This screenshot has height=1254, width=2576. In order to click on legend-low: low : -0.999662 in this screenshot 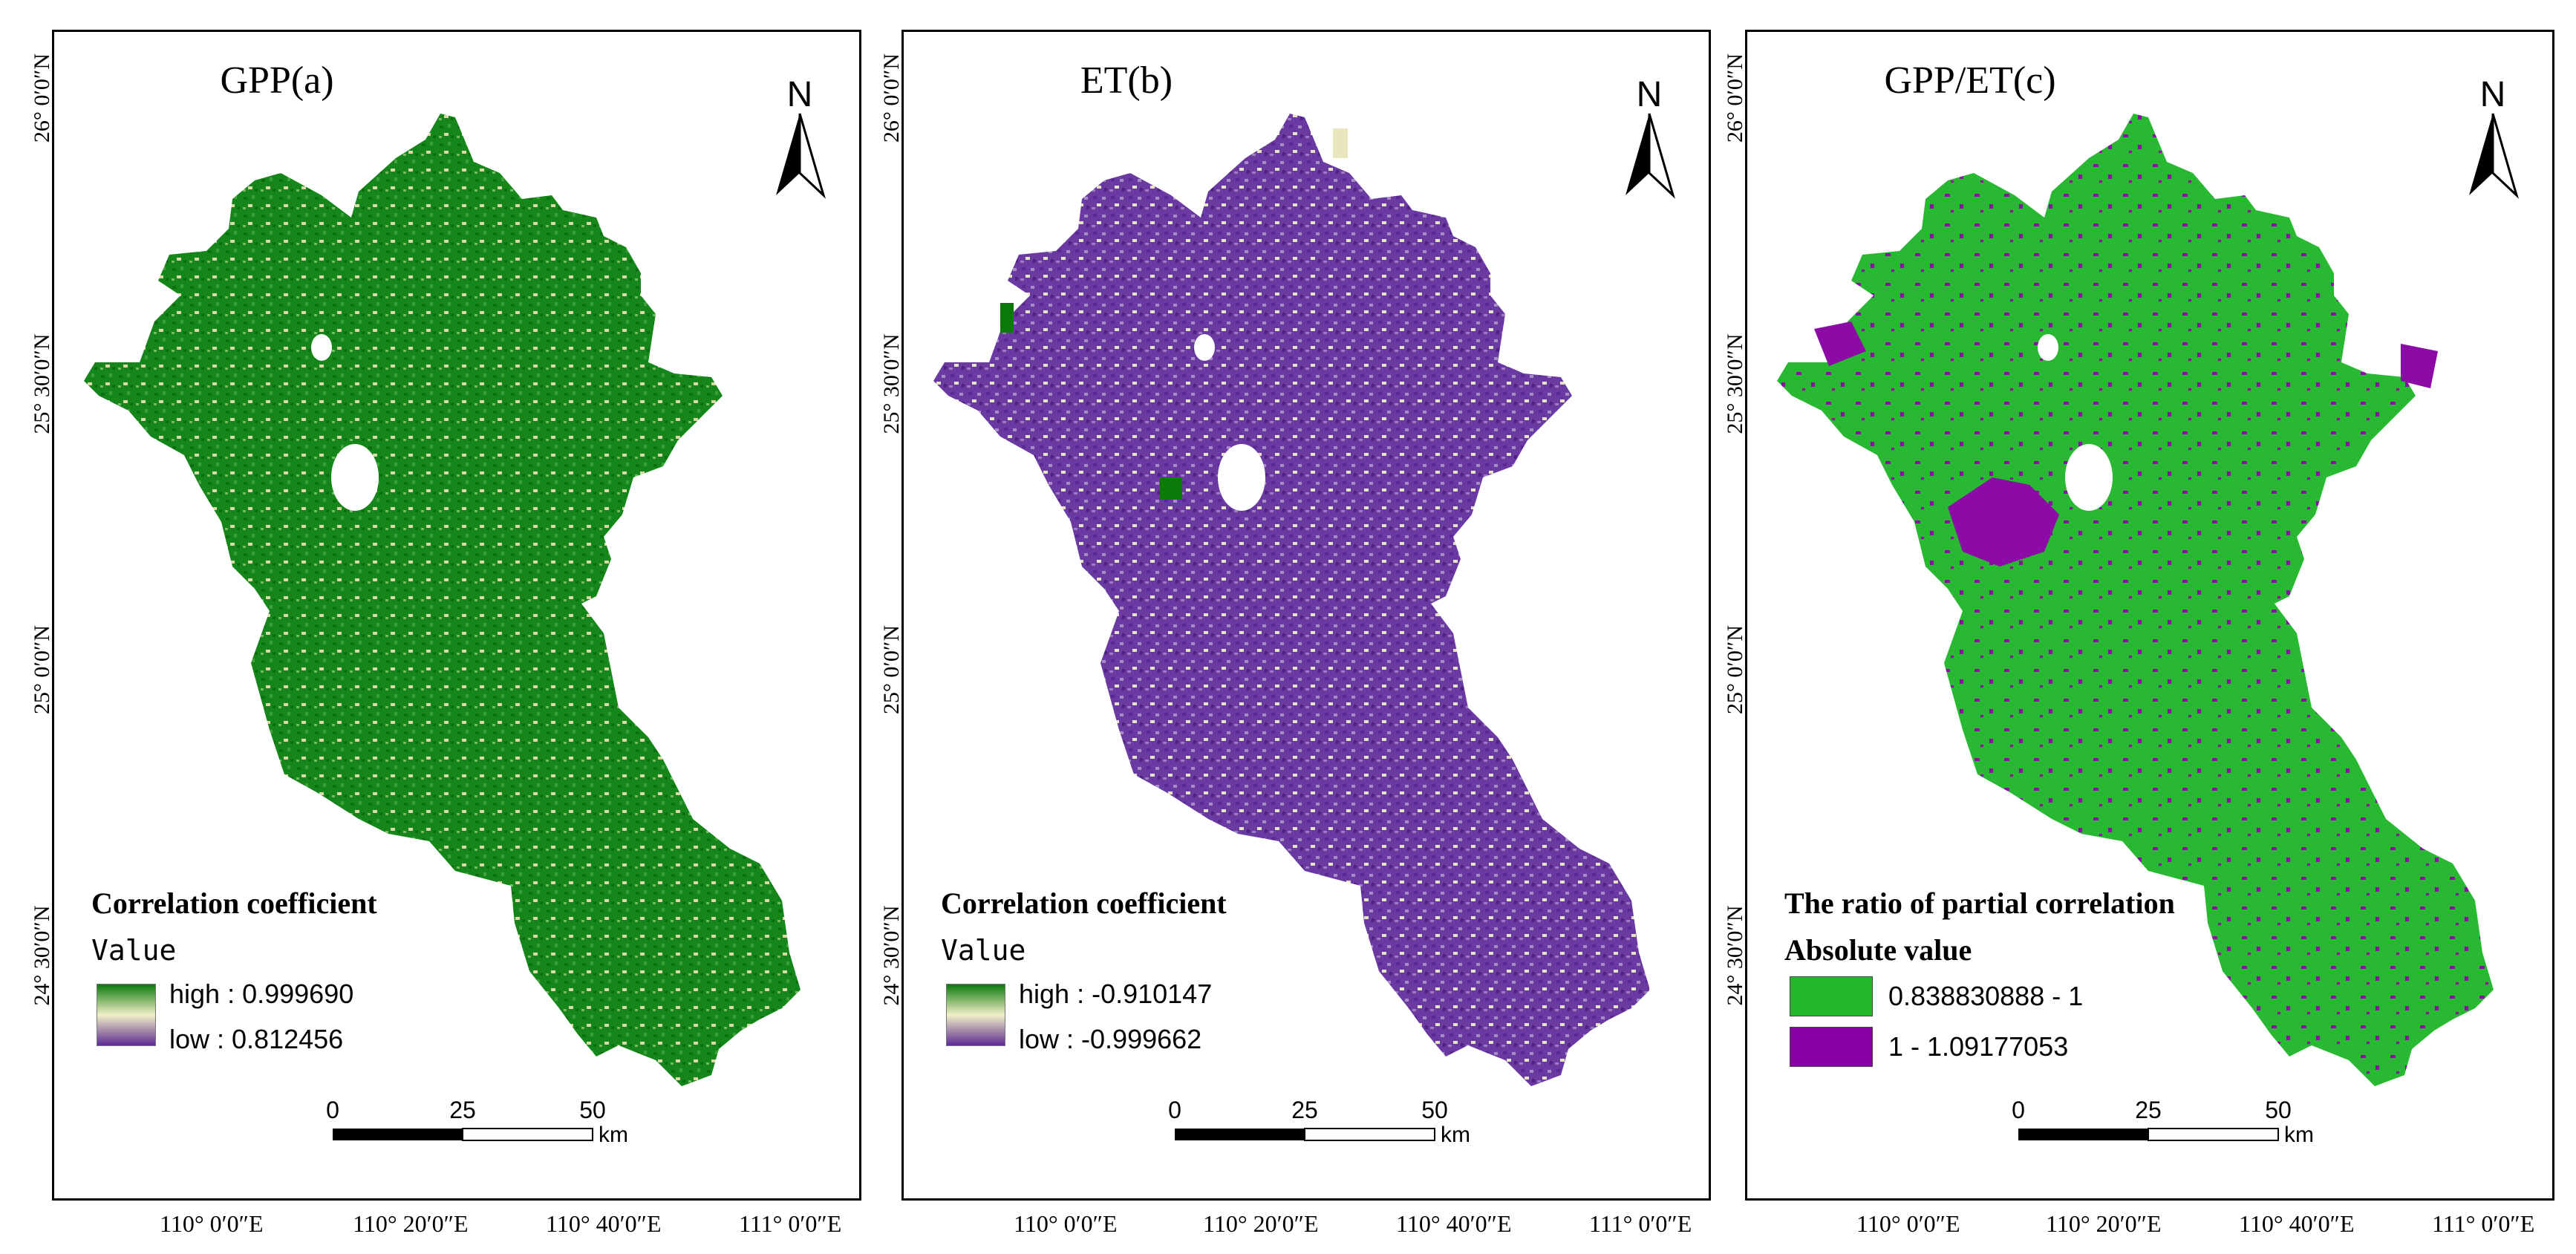, I will do `click(1110, 1039)`.